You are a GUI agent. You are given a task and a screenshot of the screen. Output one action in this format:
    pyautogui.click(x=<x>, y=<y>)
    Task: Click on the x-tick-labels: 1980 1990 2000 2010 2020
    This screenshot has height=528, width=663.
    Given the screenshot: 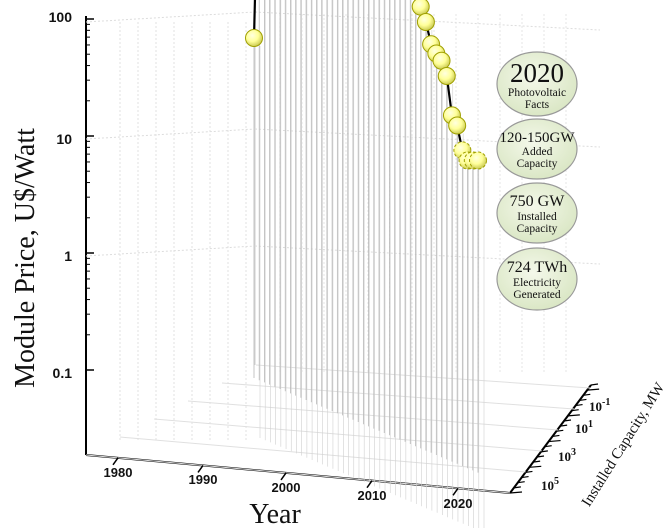 What is the action you would take?
    pyautogui.click(x=288, y=488)
    